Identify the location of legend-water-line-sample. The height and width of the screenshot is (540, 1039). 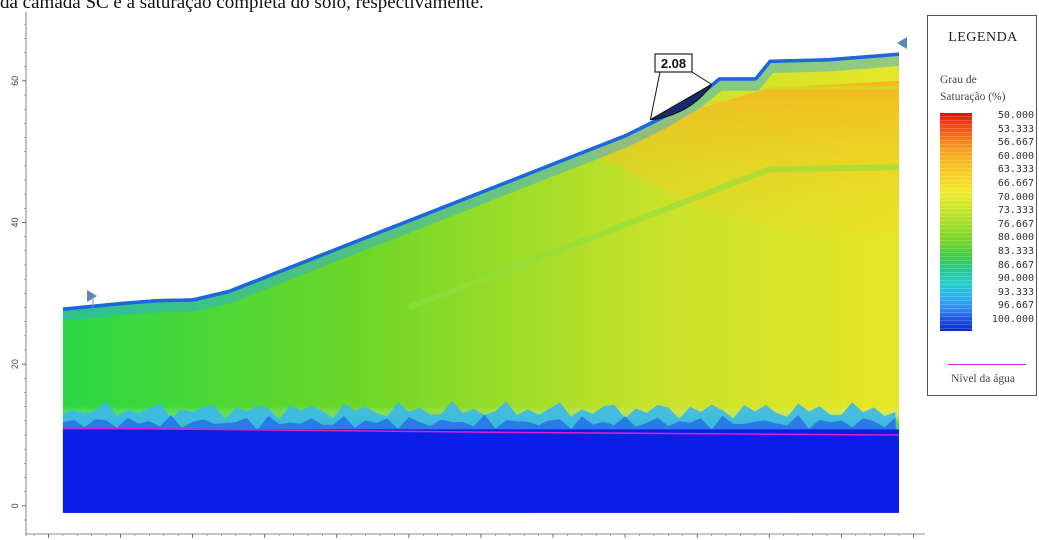
(987, 364).